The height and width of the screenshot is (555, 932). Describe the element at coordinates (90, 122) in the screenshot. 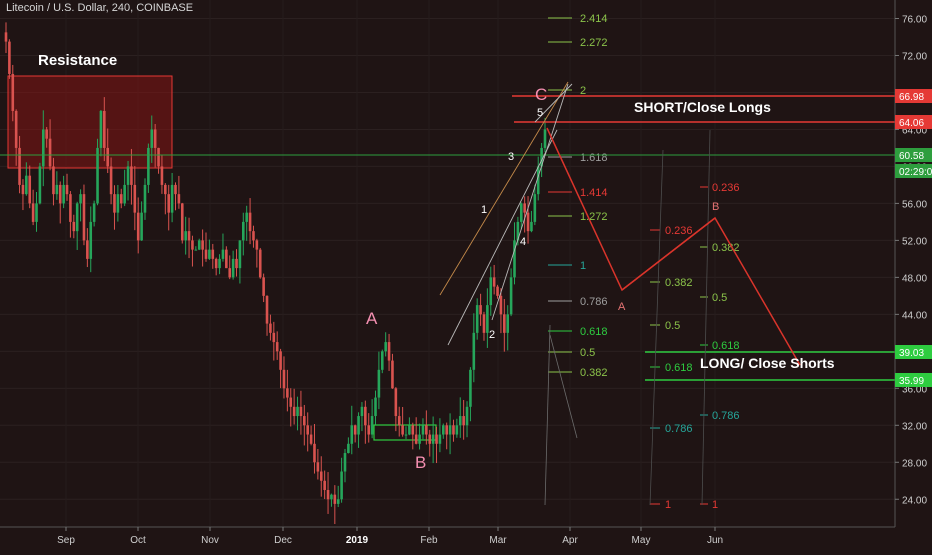

I see `resistance-zone` at that location.